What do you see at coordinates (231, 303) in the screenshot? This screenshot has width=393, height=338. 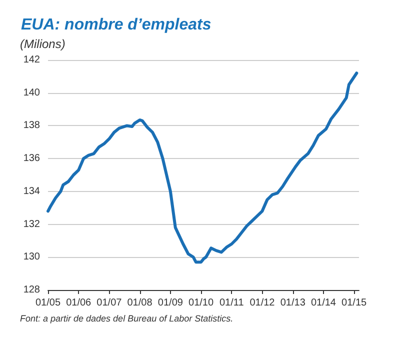 I see `x-tick-label: 01/11` at bounding box center [231, 303].